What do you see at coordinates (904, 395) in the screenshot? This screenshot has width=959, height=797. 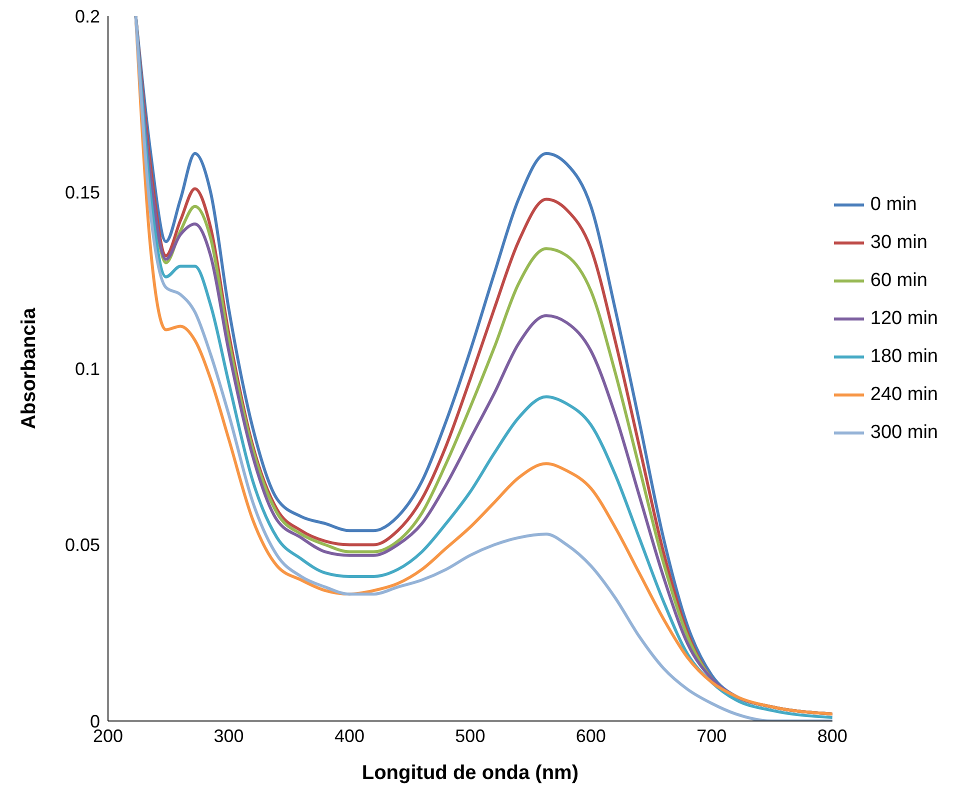 I see `legend-label: 240 min` at bounding box center [904, 395].